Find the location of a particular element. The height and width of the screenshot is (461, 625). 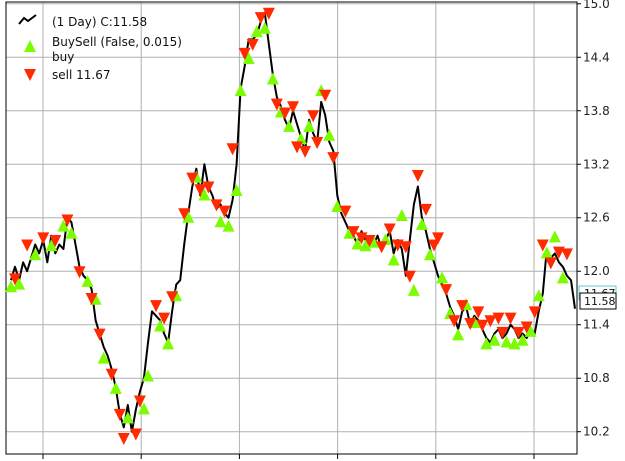

y-tick-label: 12.0 is located at coordinates (596, 271).